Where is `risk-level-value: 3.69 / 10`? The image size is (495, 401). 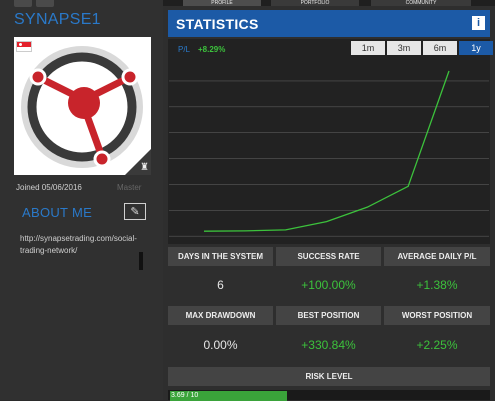 risk-level-value: 3.69 / 10 is located at coordinates (185, 395).